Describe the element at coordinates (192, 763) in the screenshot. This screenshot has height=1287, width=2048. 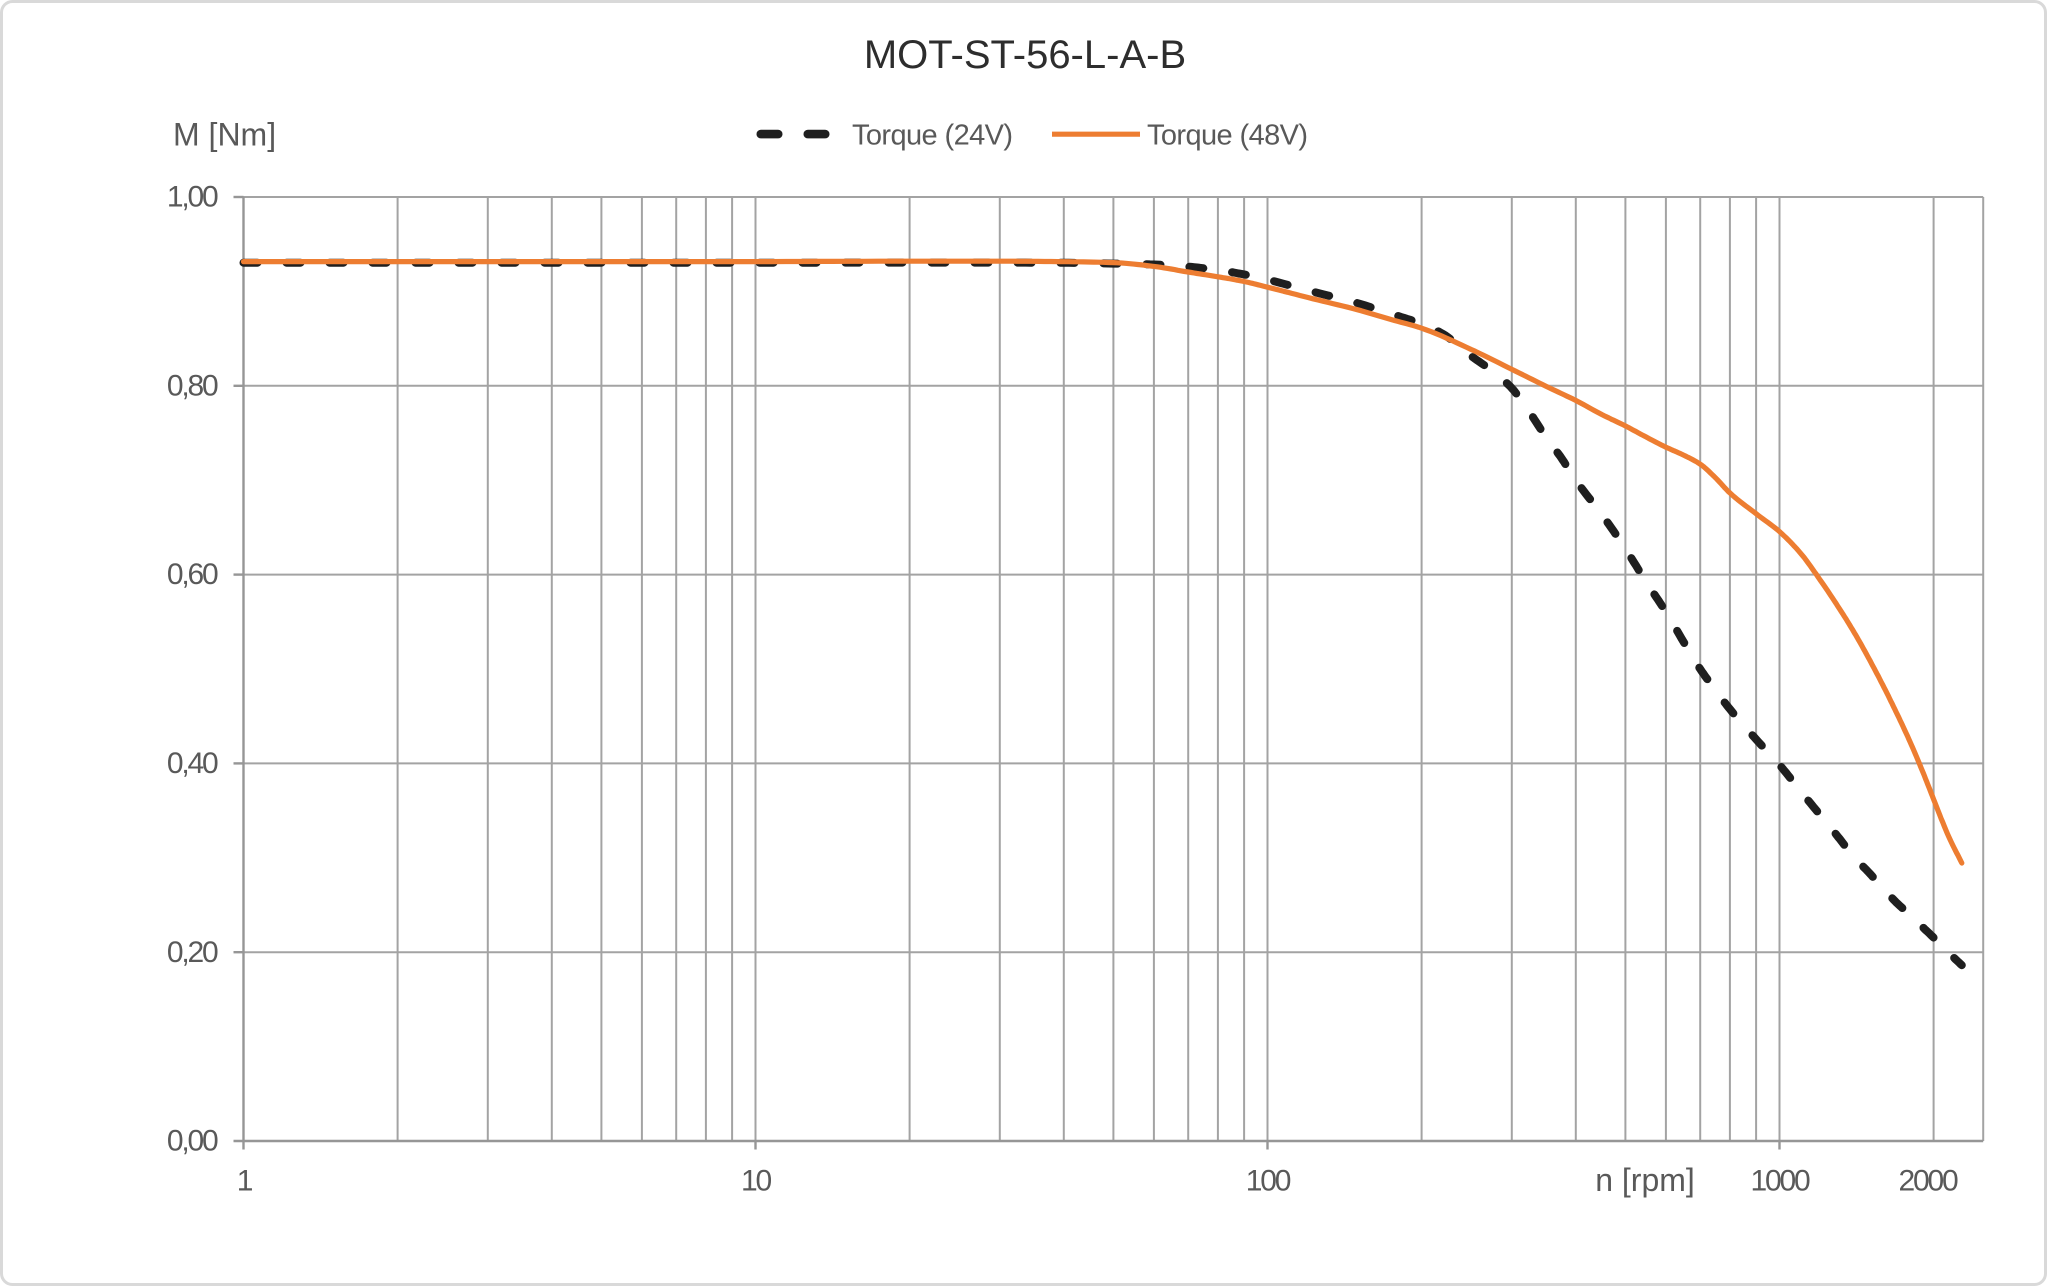
I see `svg-text: 0,40` at that location.